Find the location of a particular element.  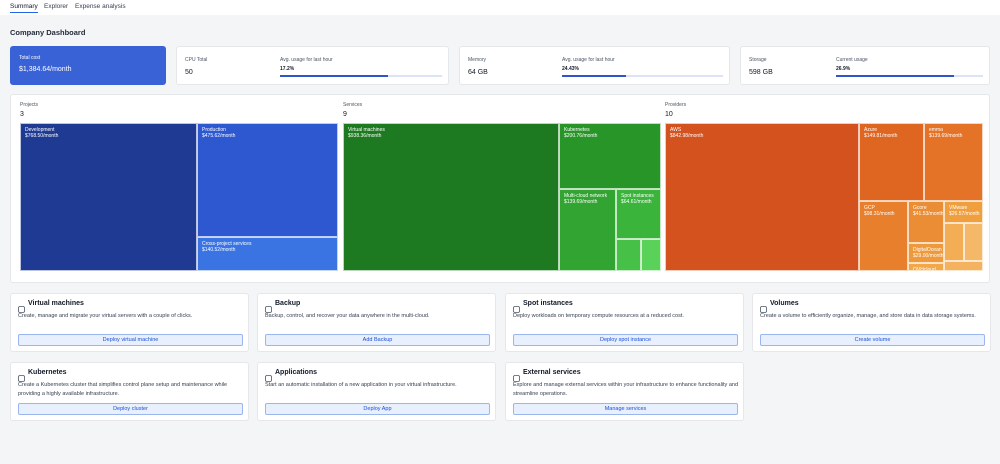

cell-cost: $64.61/month is located at coordinates (636, 202).